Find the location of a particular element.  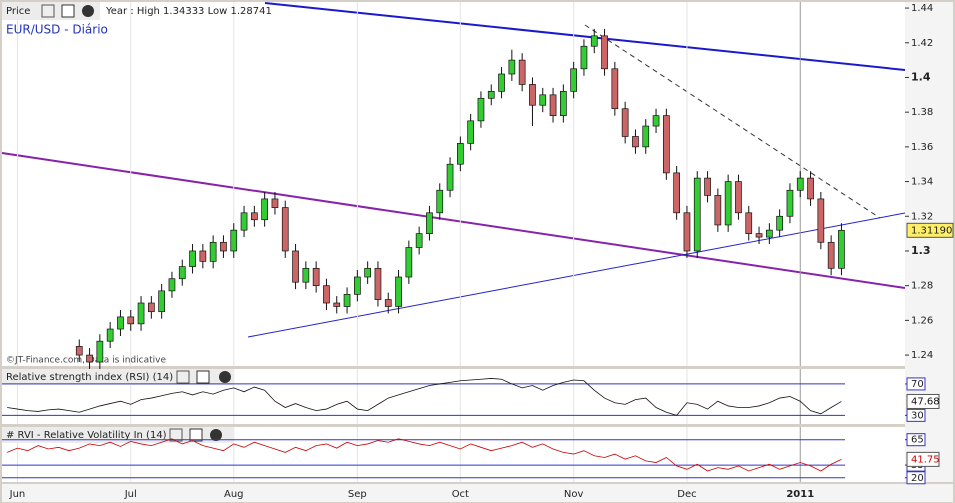

x-tick-label: Sep is located at coordinates (357, 494).